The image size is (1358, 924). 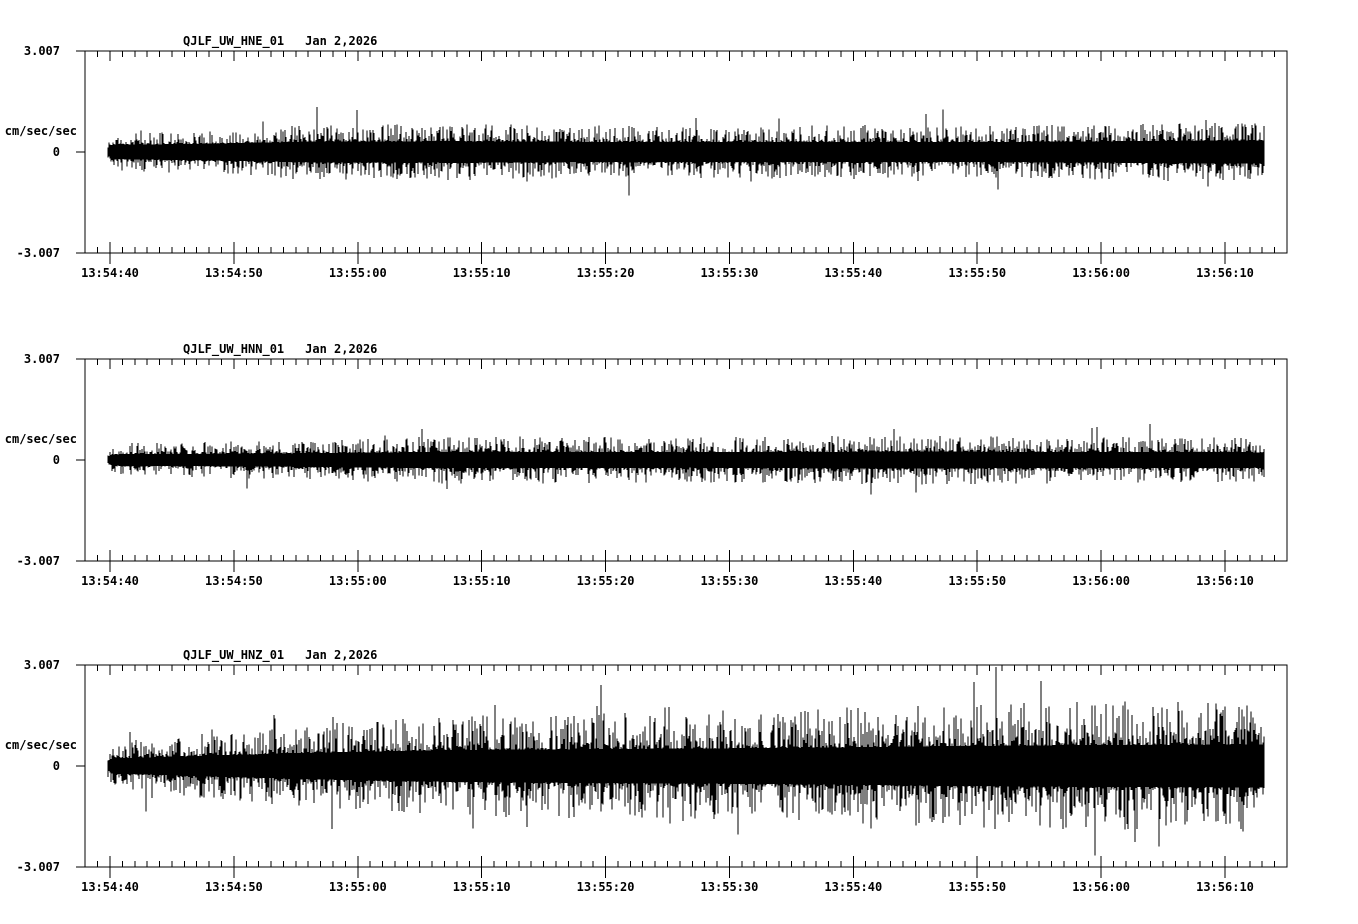 I want to click on panel-title-station: QJLF_UW_HNE_01, so click(x=234, y=41).